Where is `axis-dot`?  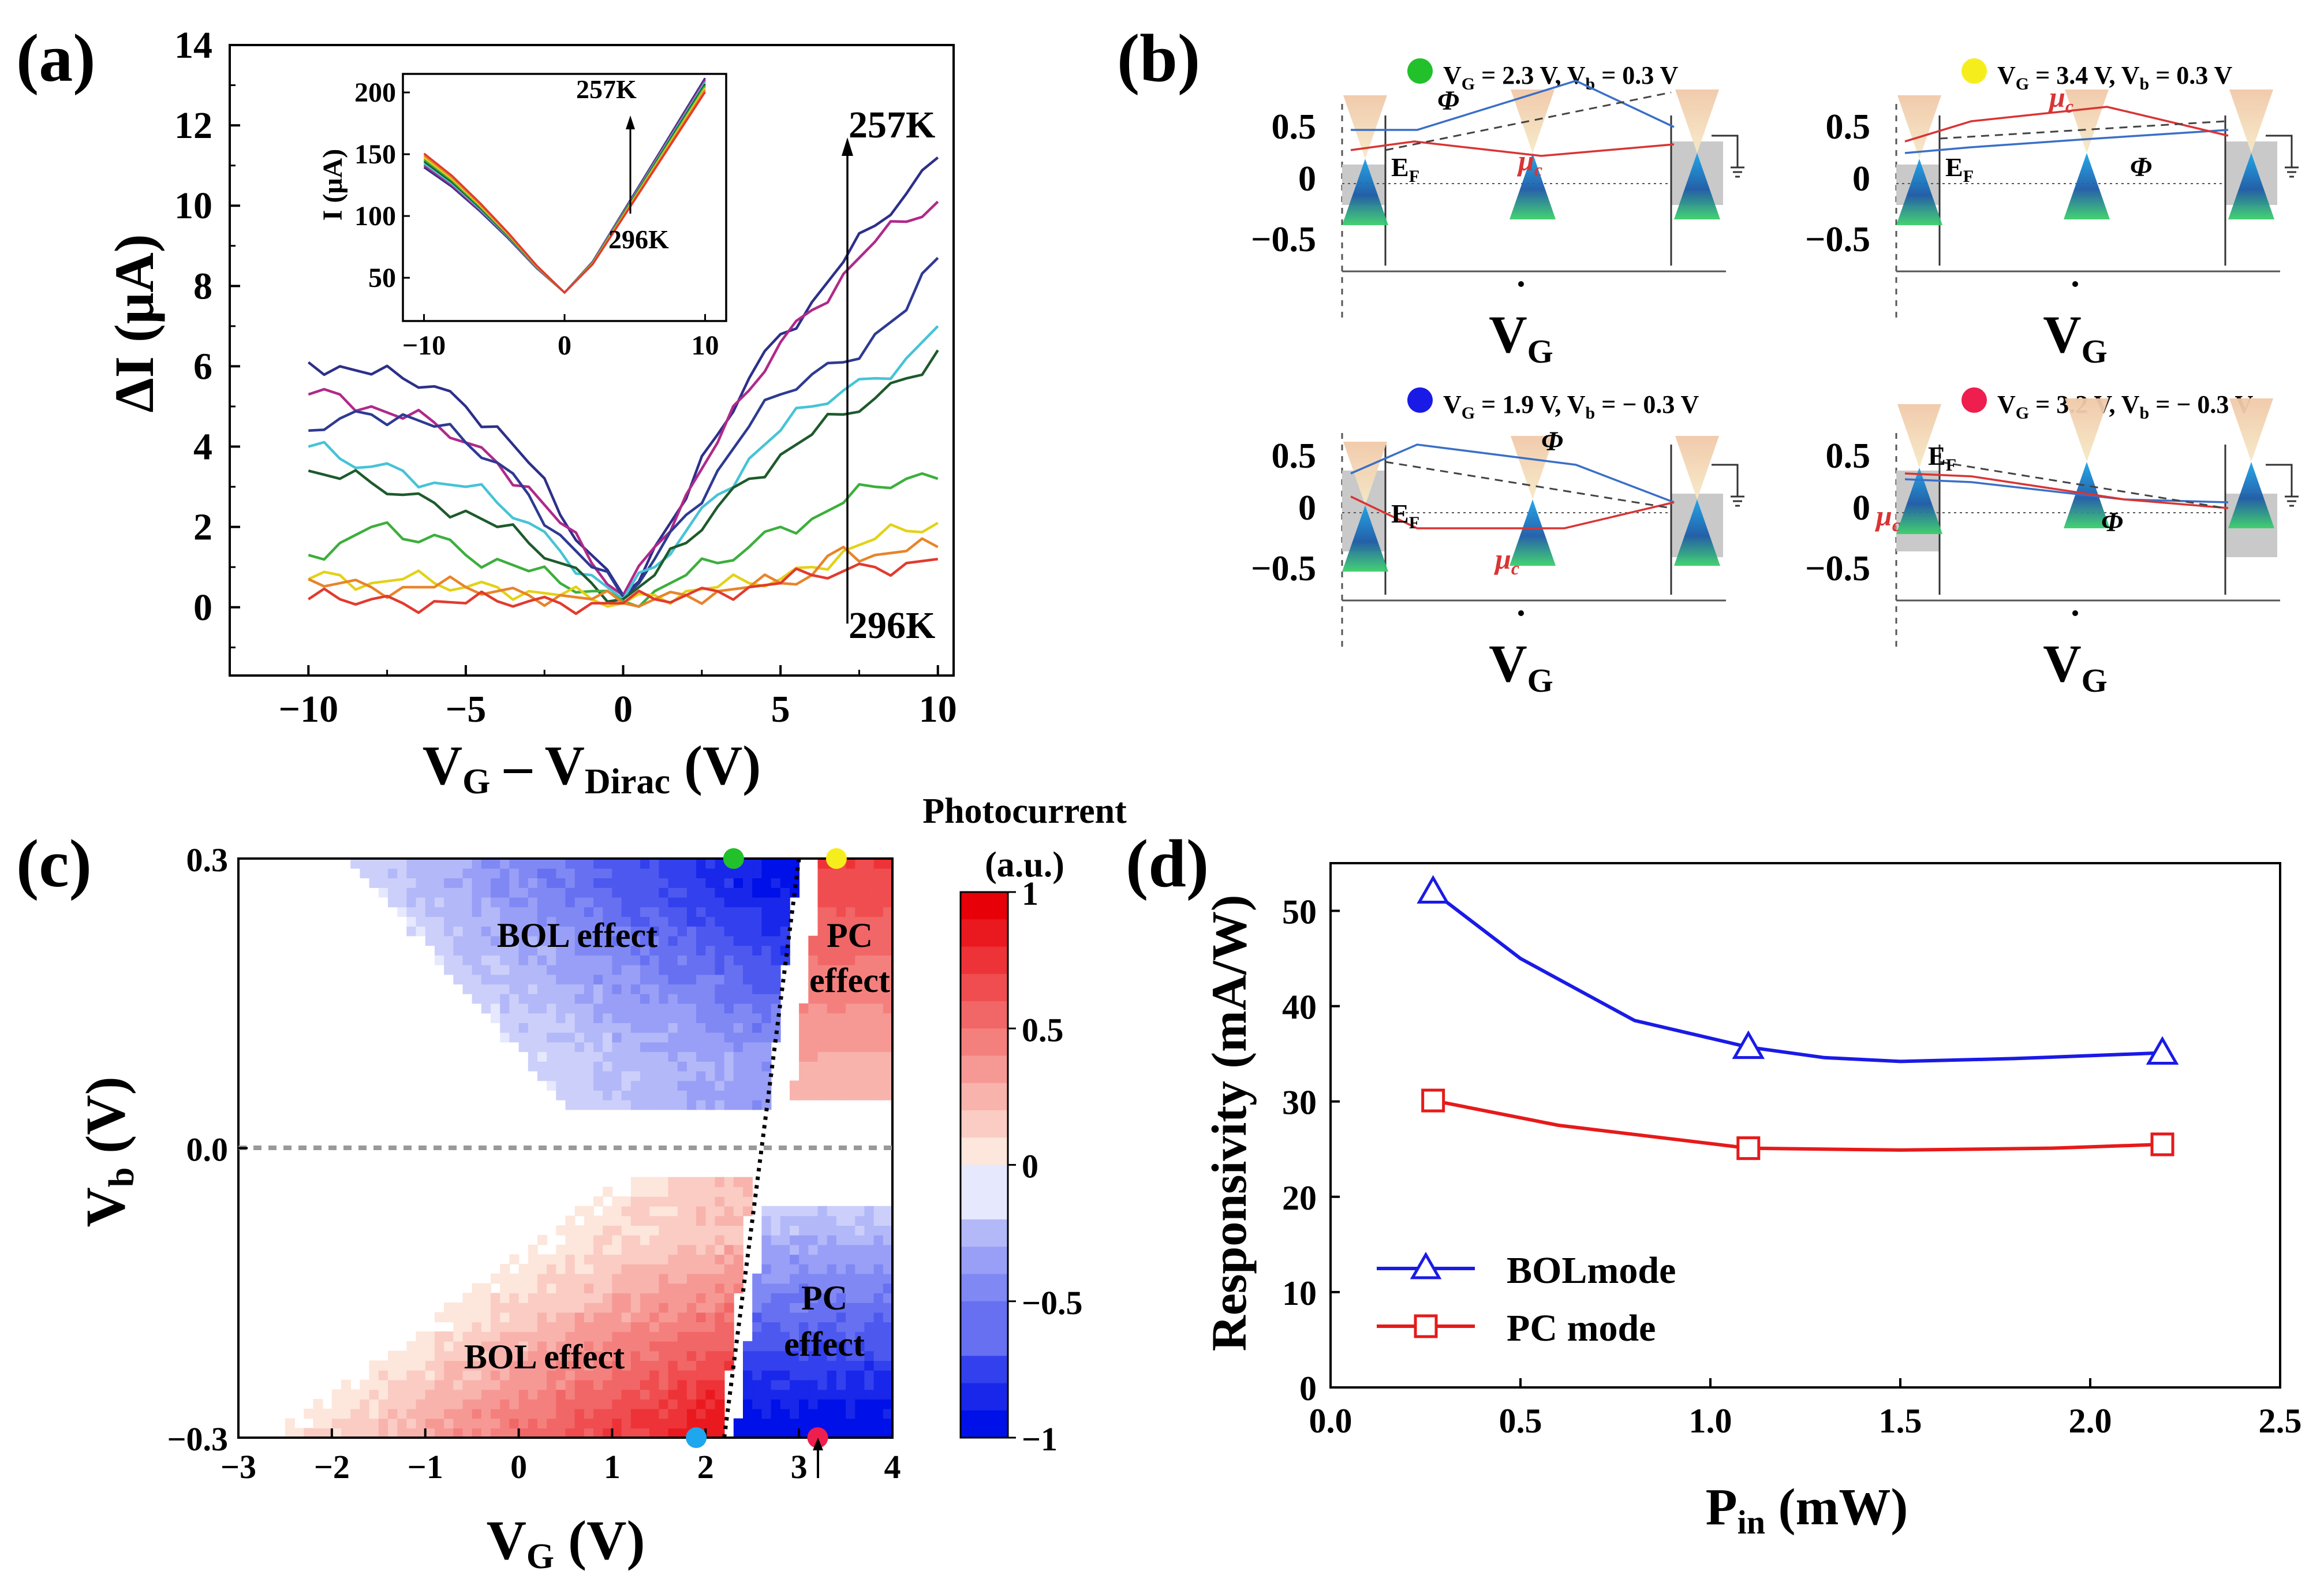
axis-dot is located at coordinates (1521, 284).